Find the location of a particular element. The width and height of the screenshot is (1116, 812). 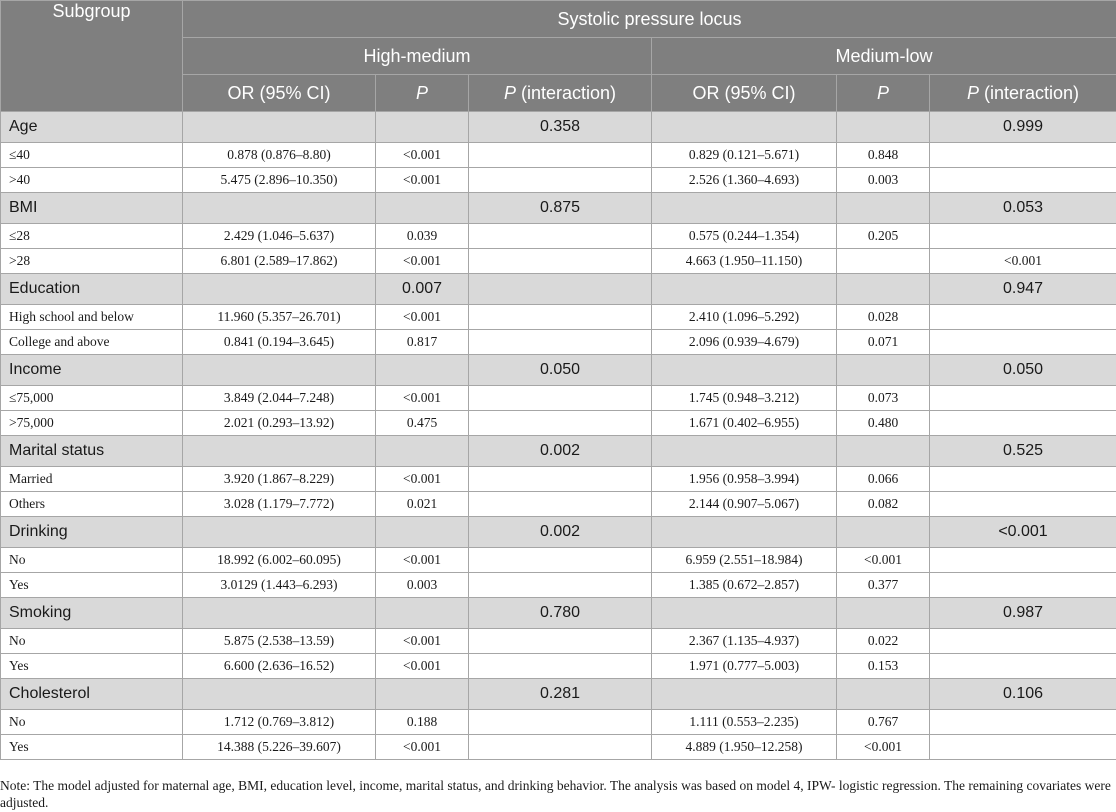

or-medium-low-cell: 1.745 (0.948–3.212) is located at coordinates (744, 398).